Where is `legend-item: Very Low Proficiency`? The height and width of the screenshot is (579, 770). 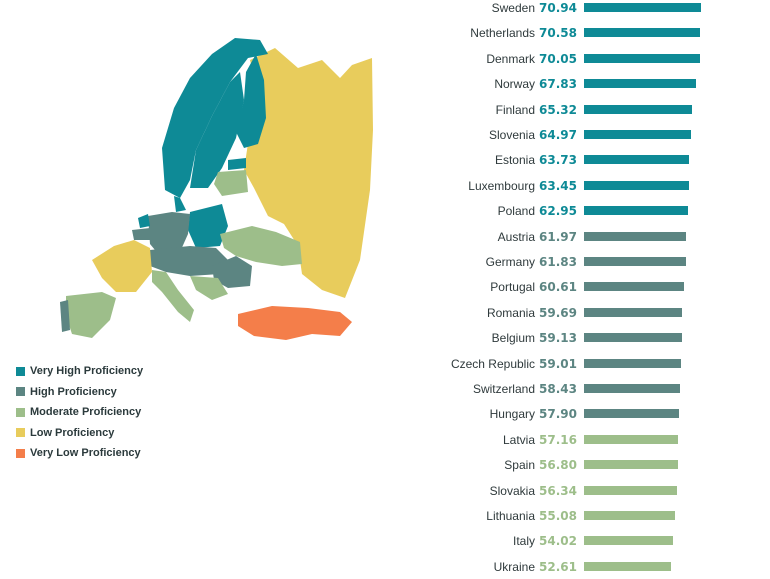 legend-item: Very Low Proficiency is located at coordinates (79, 453).